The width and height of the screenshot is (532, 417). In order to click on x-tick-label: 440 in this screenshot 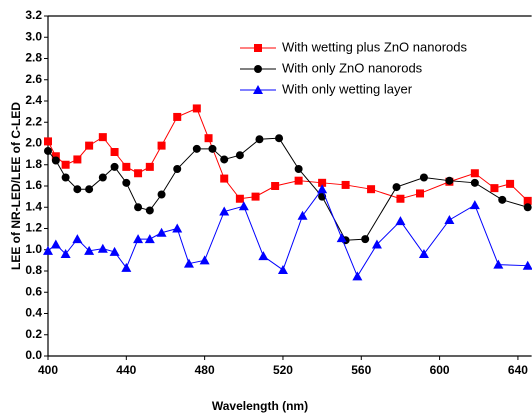, I will do `click(126, 370)`.